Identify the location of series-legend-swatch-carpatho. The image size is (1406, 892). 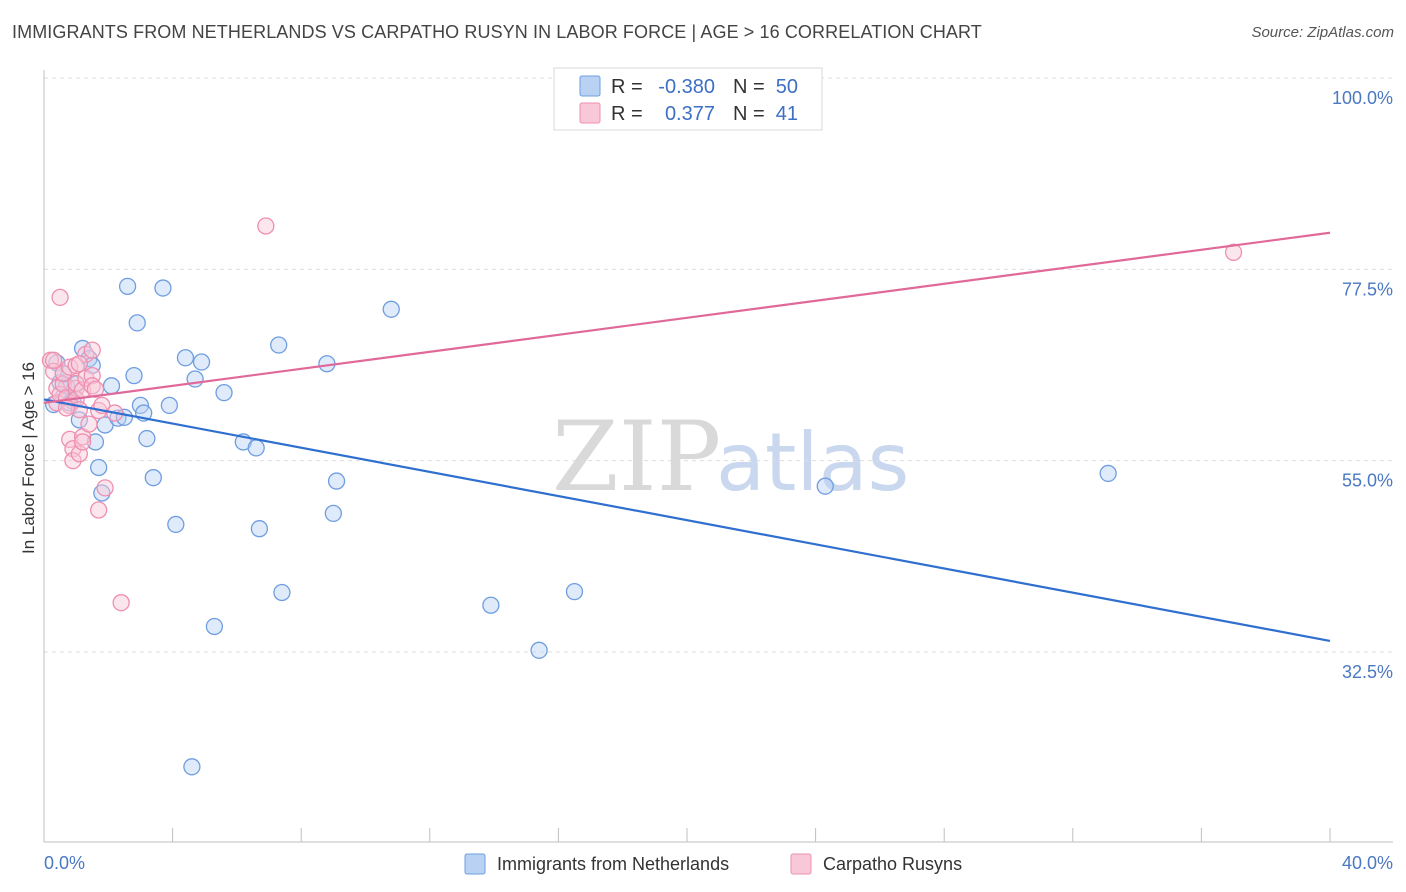
(801, 864).